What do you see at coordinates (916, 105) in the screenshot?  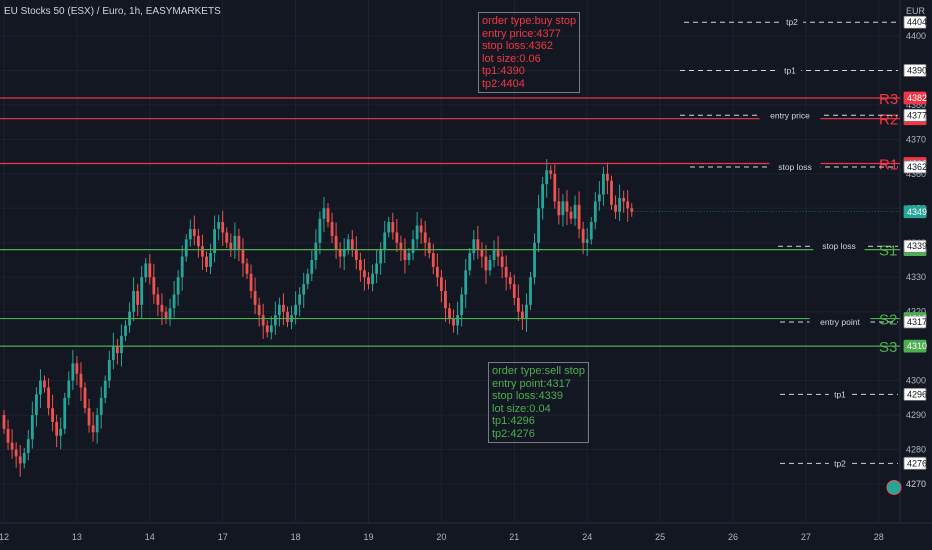 I see `y-tick-label: 4380` at bounding box center [916, 105].